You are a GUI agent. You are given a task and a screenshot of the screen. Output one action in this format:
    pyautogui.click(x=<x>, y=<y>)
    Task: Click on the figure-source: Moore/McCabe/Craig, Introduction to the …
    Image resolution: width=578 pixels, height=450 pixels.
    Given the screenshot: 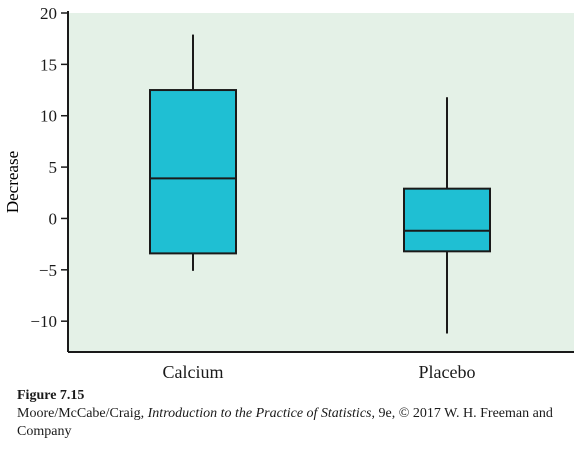 What is the action you would take?
    pyautogui.click(x=294, y=423)
    